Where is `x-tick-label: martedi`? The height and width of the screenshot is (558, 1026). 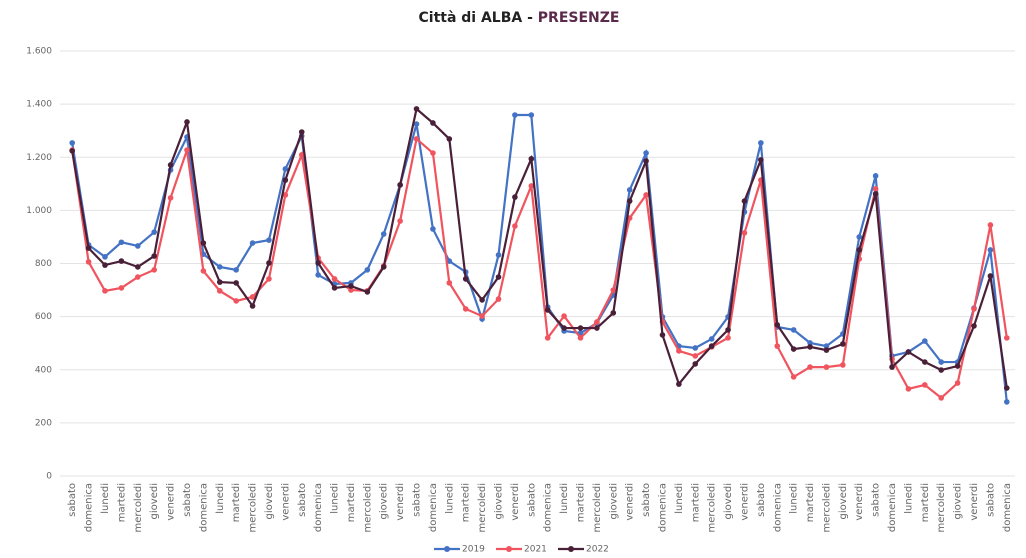 x-tick-label: martedi is located at coordinates (121, 502).